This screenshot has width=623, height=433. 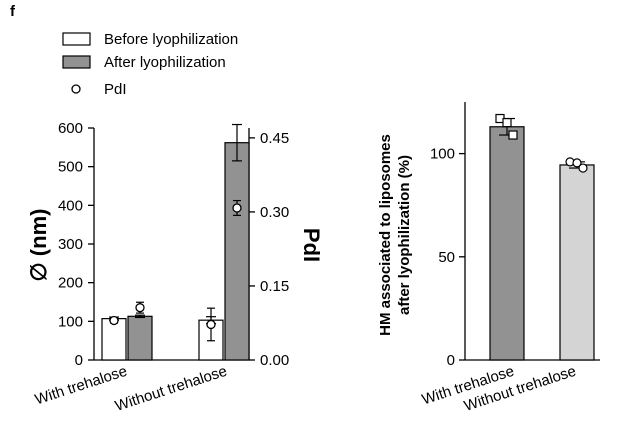 I want to click on legend-swatch-after, so click(x=76, y=62).